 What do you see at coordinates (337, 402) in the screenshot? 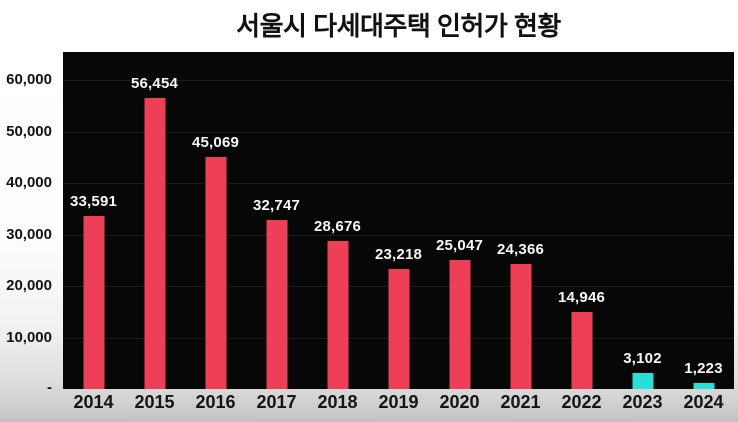
I see `x-tick-2018: 2018` at bounding box center [337, 402].